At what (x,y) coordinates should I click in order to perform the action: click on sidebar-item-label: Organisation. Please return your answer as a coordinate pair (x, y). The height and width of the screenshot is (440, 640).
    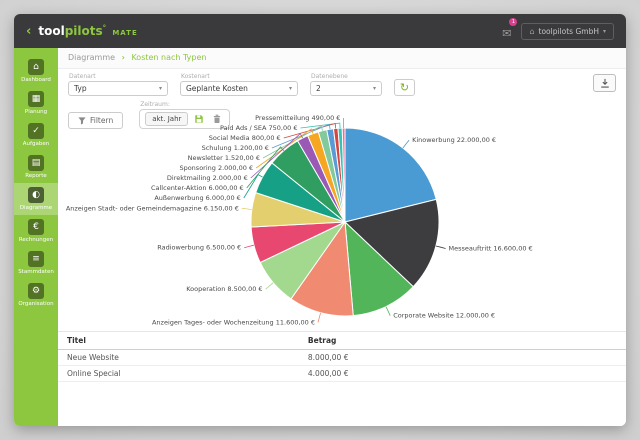
    Looking at the image, I should click on (36, 304).